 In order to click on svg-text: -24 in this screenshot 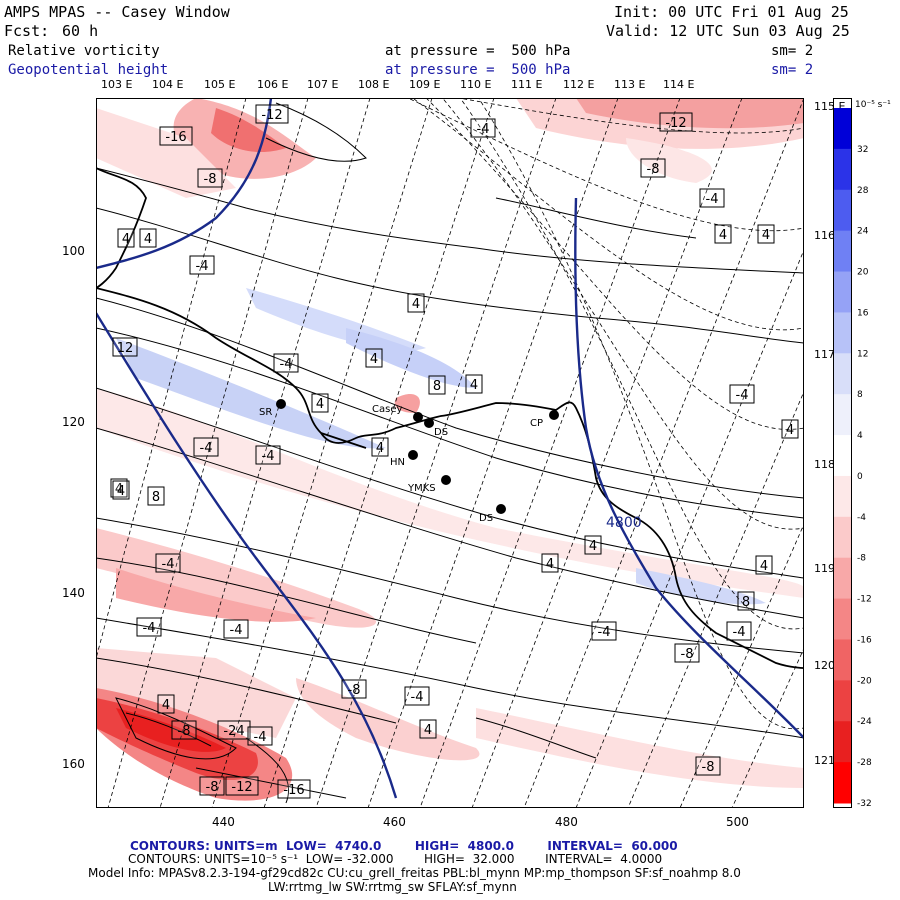, I will do `click(233, 731)`.